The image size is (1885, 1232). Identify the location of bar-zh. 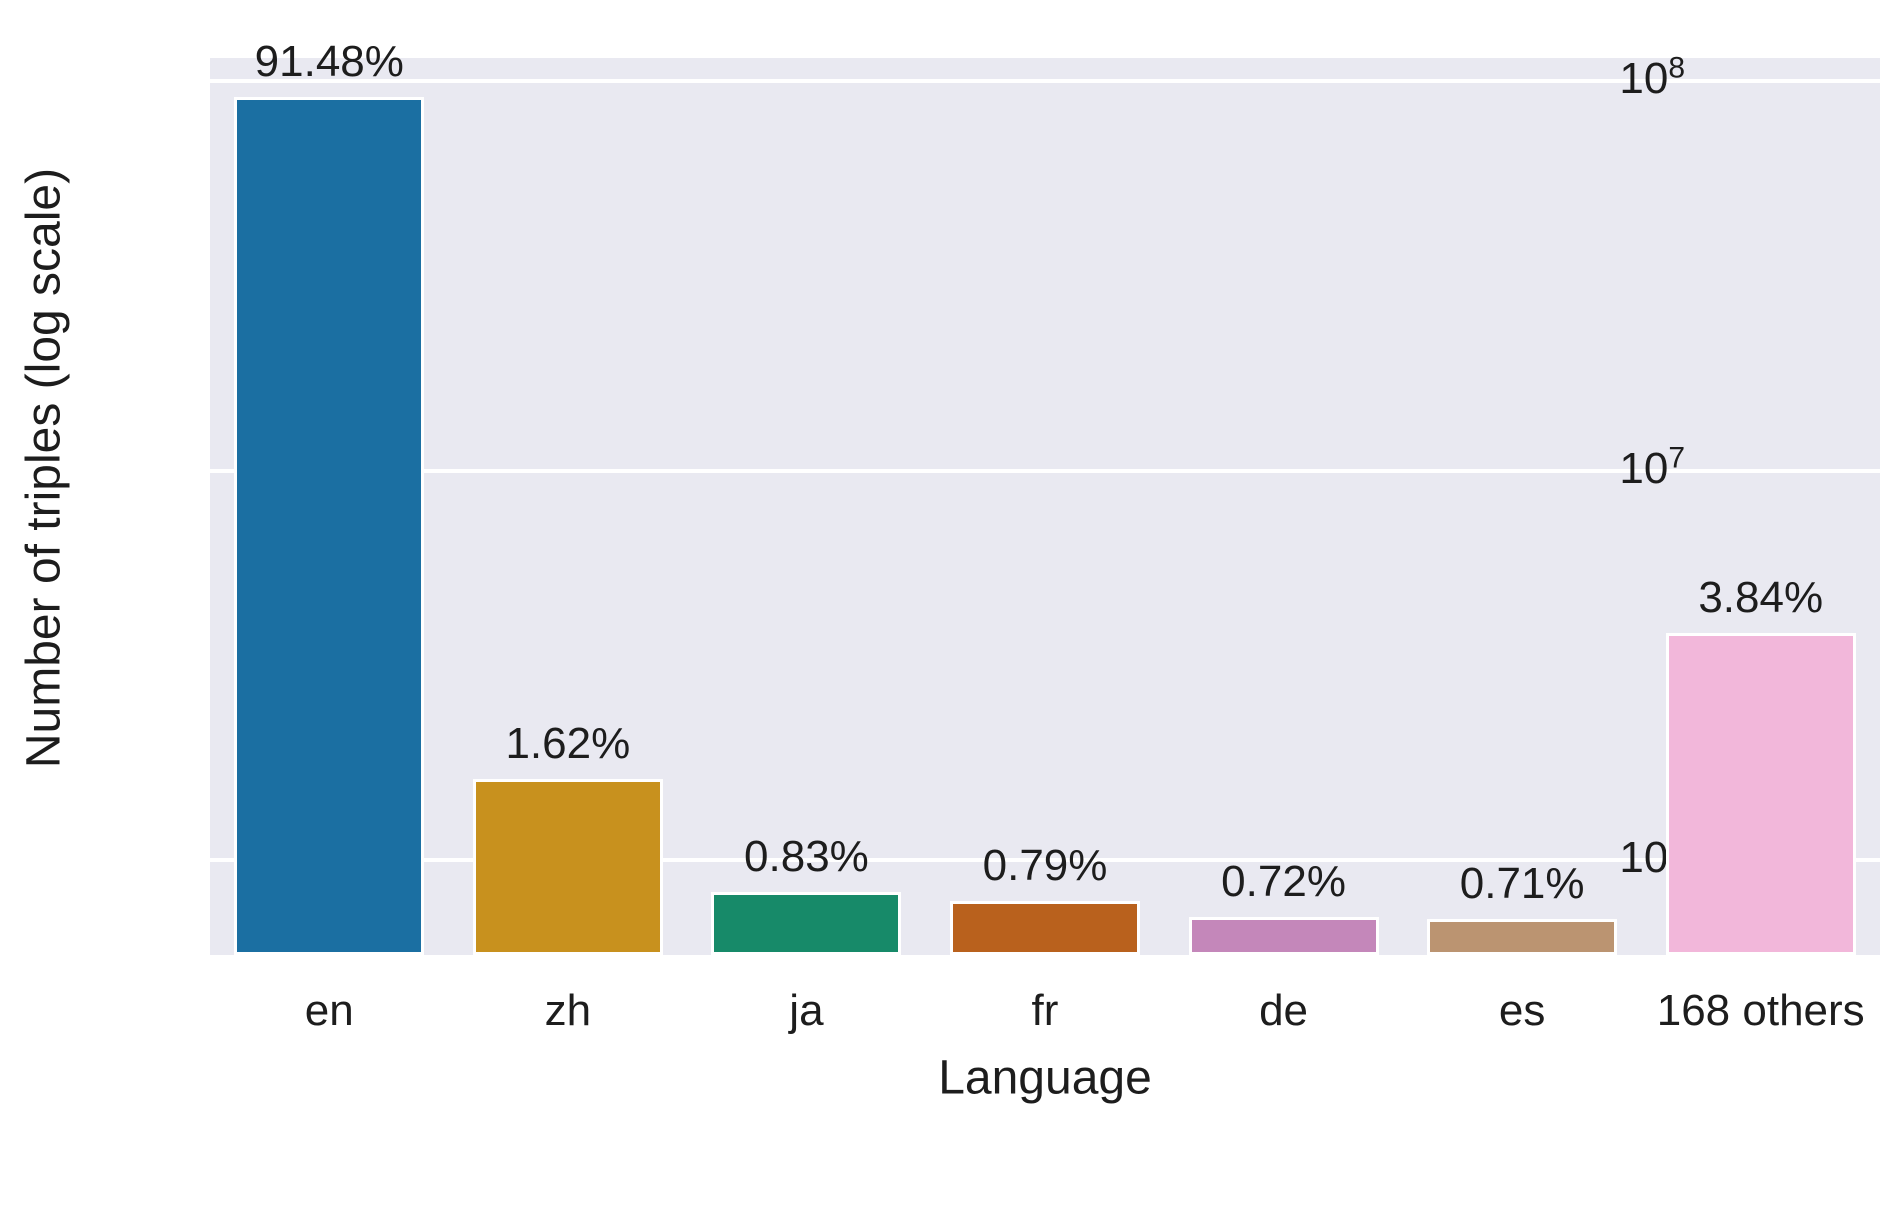
(567, 867).